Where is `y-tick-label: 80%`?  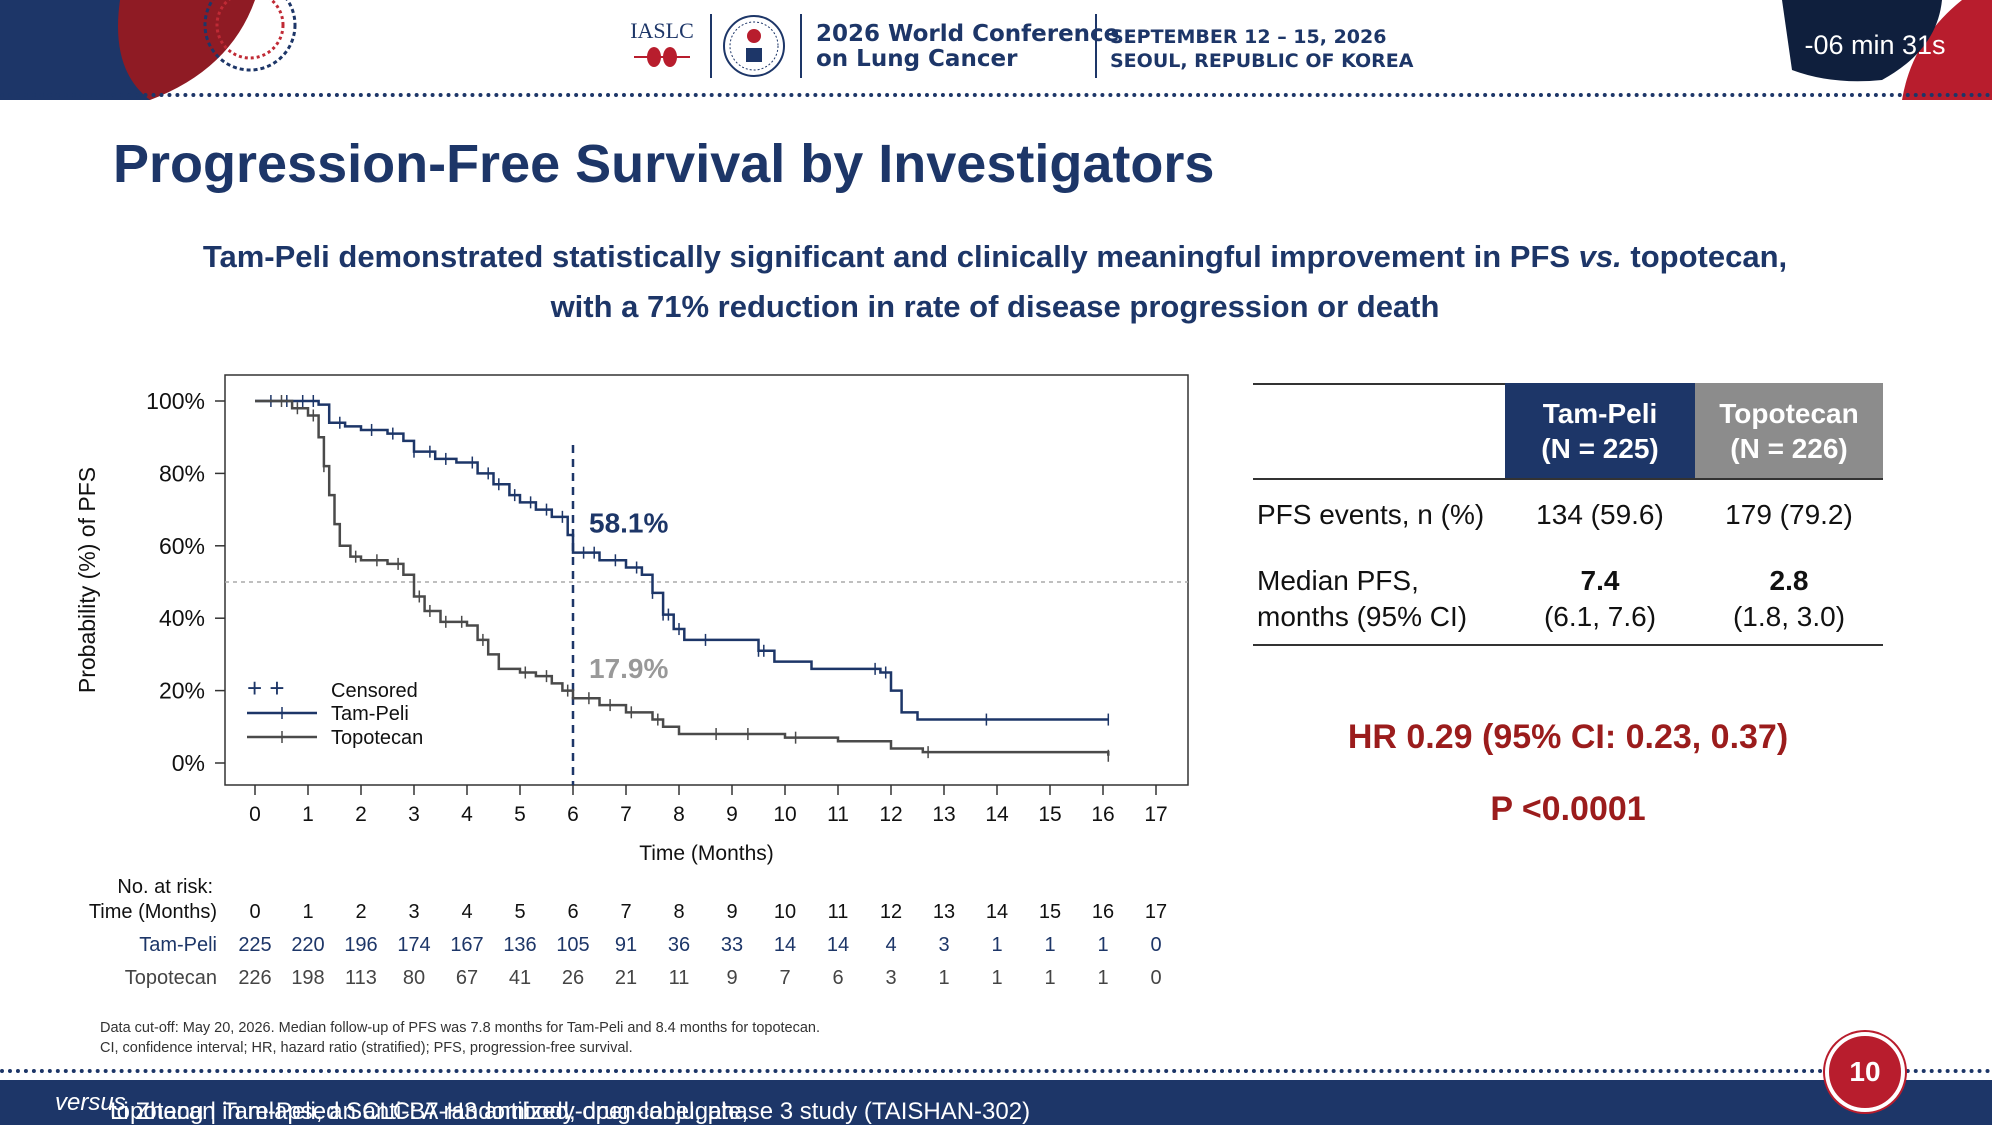 y-tick-label: 80% is located at coordinates (182, 473).